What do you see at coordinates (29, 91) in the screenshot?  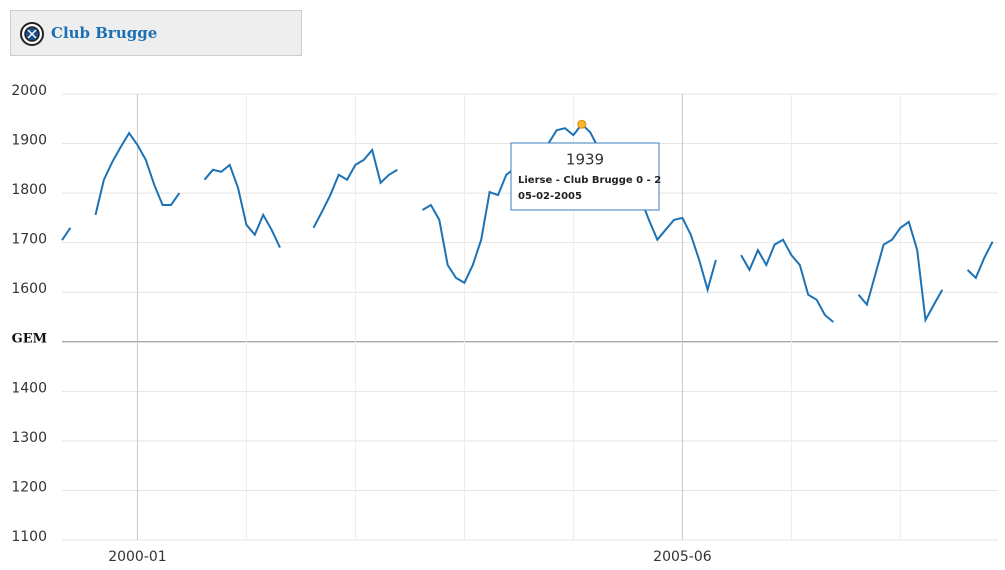 I see `y-tick-label: 2000` at bounding box center [29, 91].